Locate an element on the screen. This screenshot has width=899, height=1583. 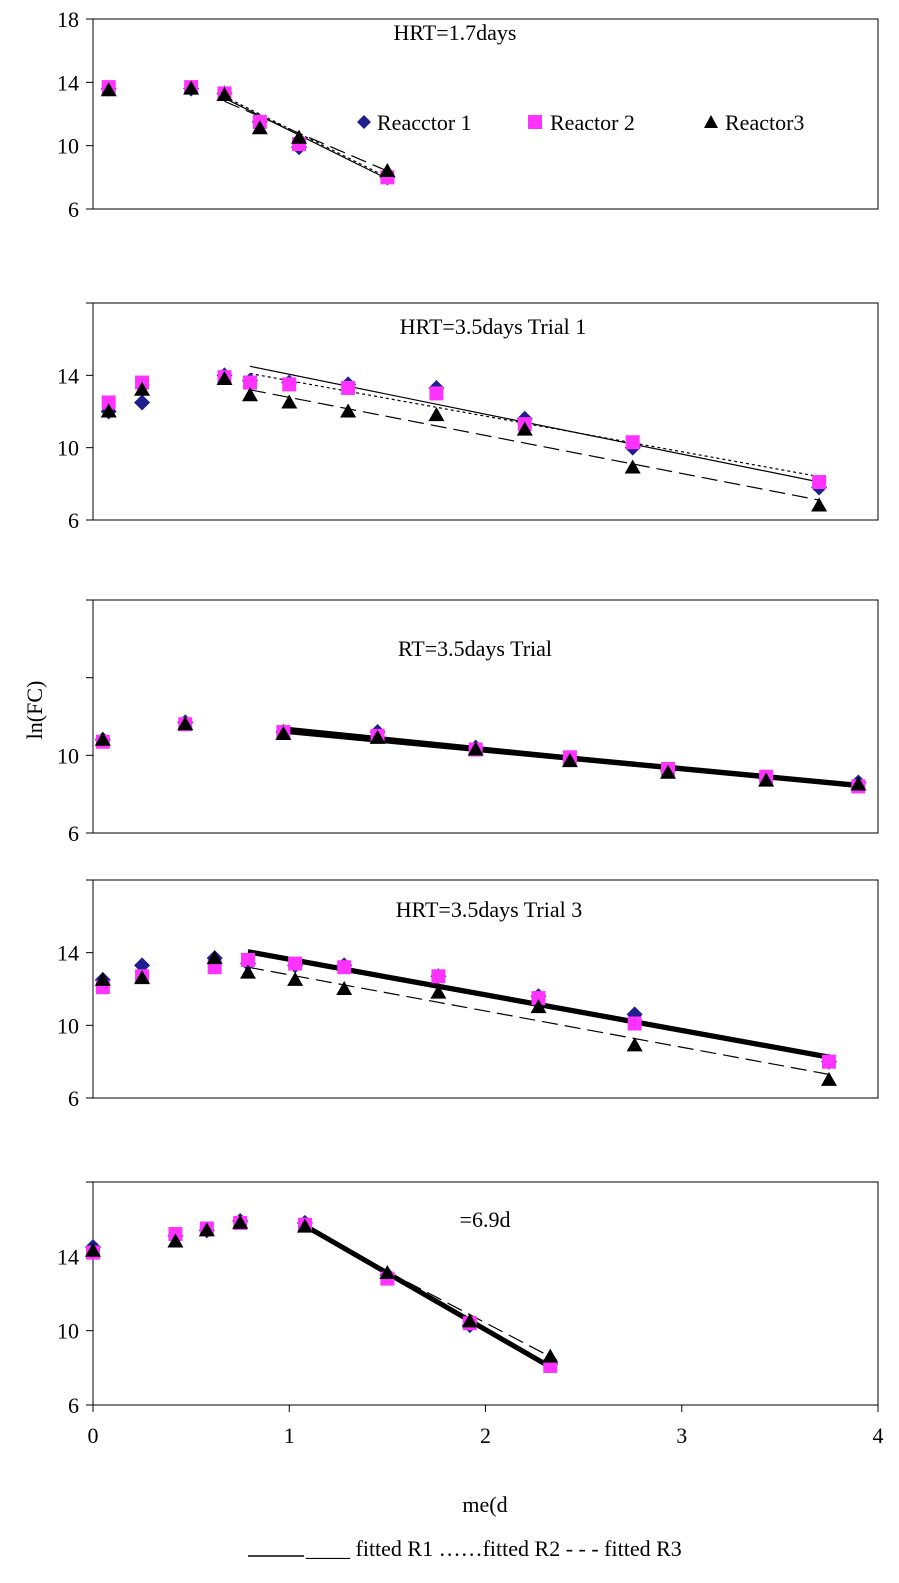
legend-diamond-icon is located at coordinates (364, 122).